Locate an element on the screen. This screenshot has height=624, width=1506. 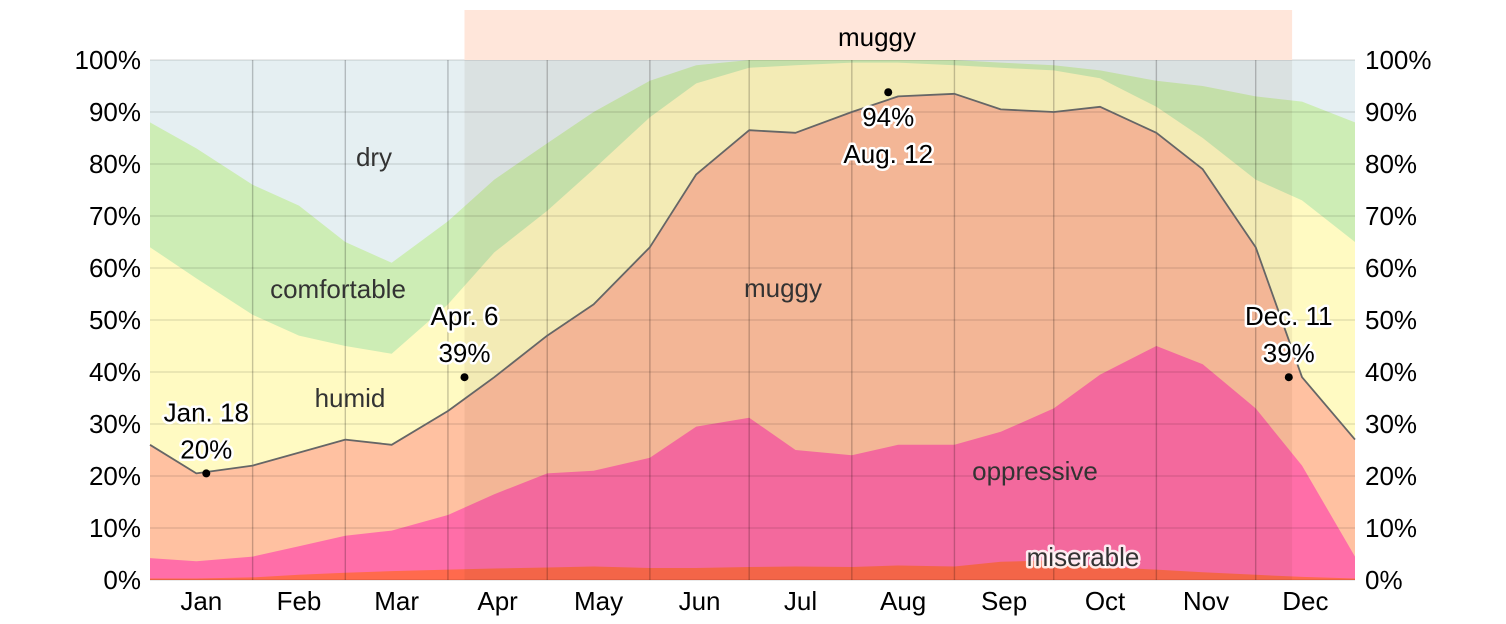
region-label-humid: humid is located at coordinates (350, 398).